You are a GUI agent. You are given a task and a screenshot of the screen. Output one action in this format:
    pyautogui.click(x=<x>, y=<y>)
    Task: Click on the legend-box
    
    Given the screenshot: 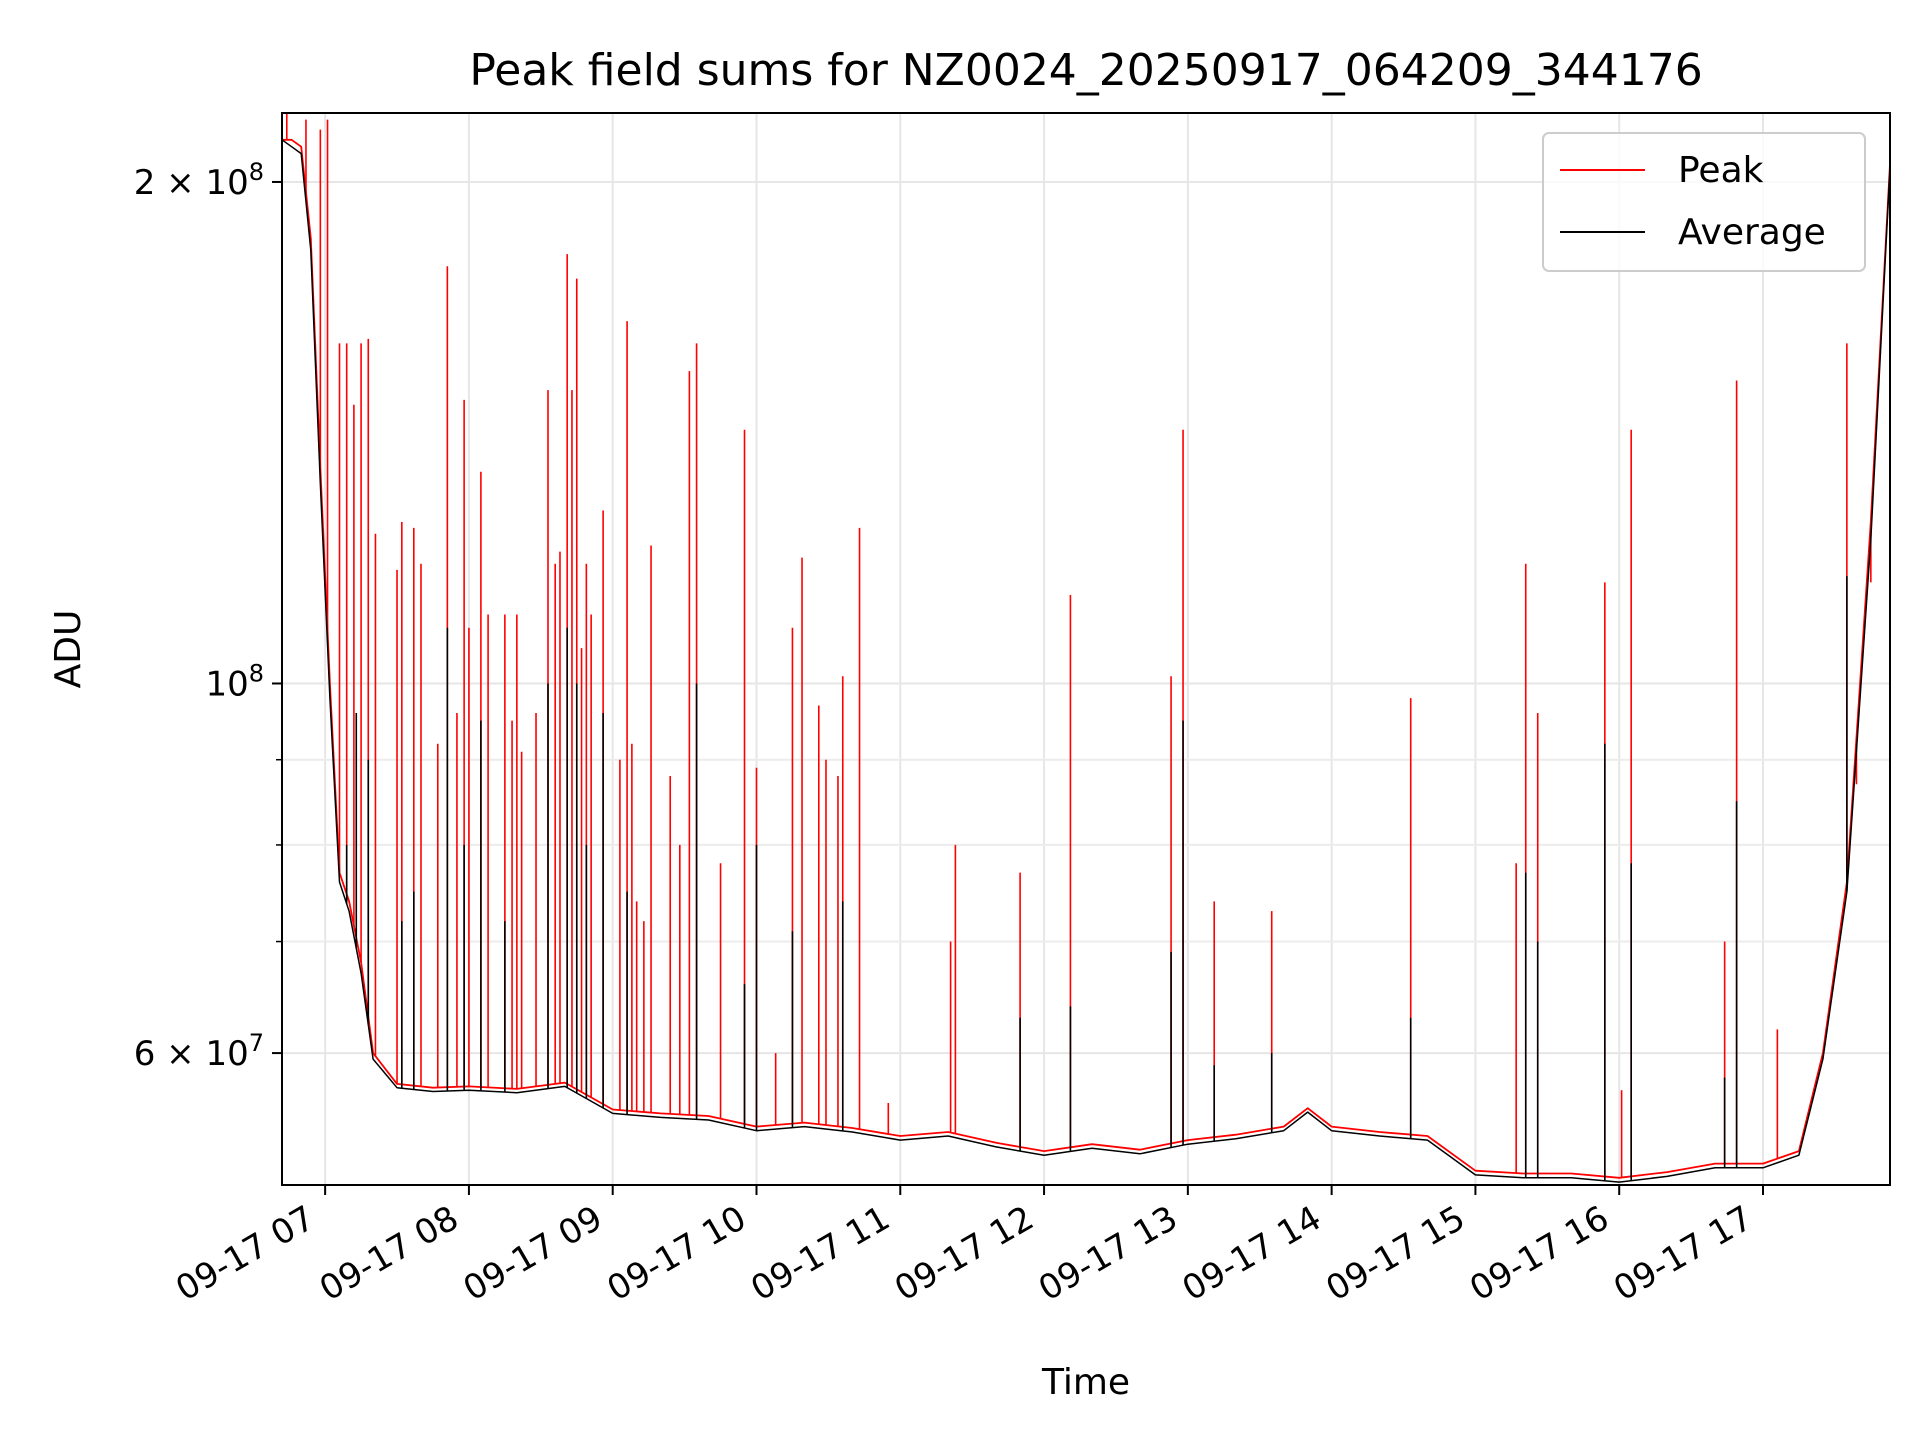 What is the action you would take?
    pyautogui.click(x=1704, y=202)
    